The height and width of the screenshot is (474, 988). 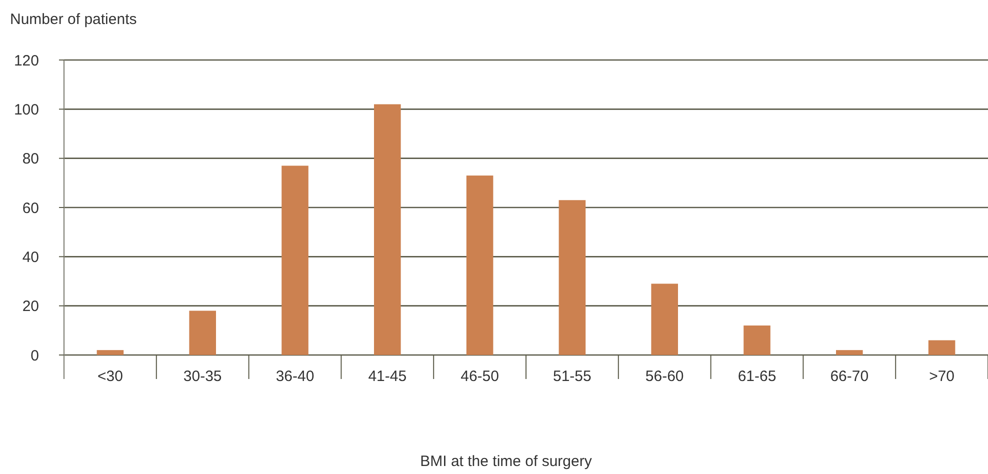 I want to click on x-tick-label: <30, so click(x=110, y=376).